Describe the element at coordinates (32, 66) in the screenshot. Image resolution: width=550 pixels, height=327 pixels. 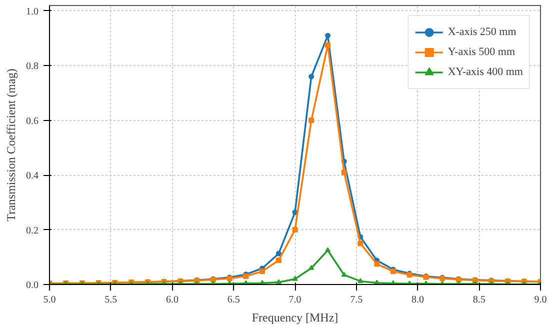
I see `y-tick-label: 0.8` at that location.